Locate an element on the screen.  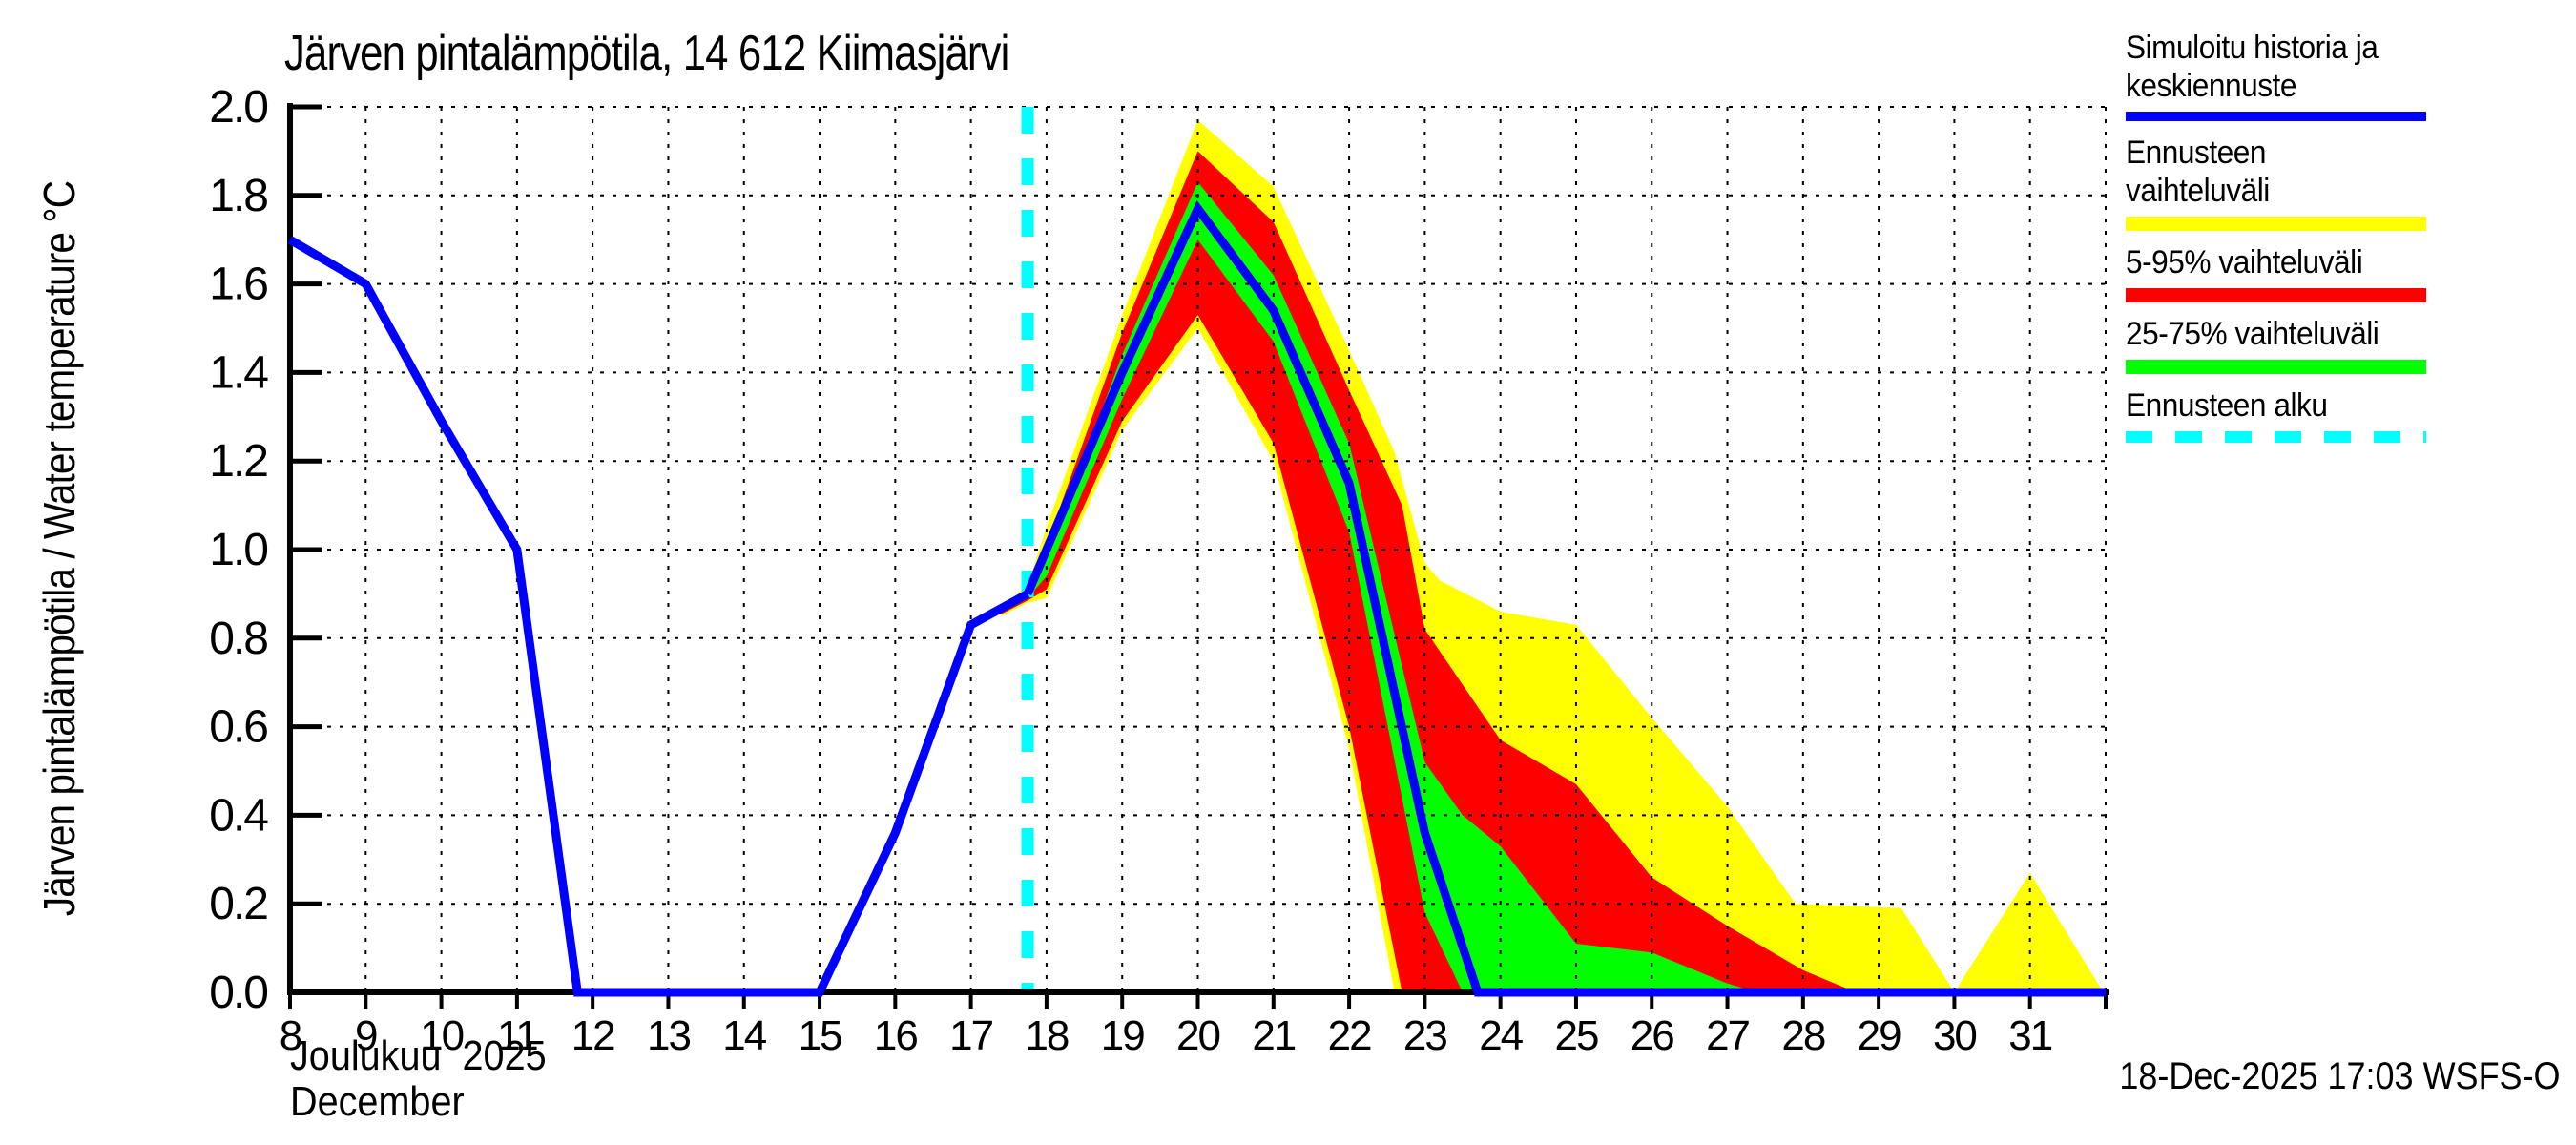
x-tick-label: 20 is located at coordinates (1197, 1035).